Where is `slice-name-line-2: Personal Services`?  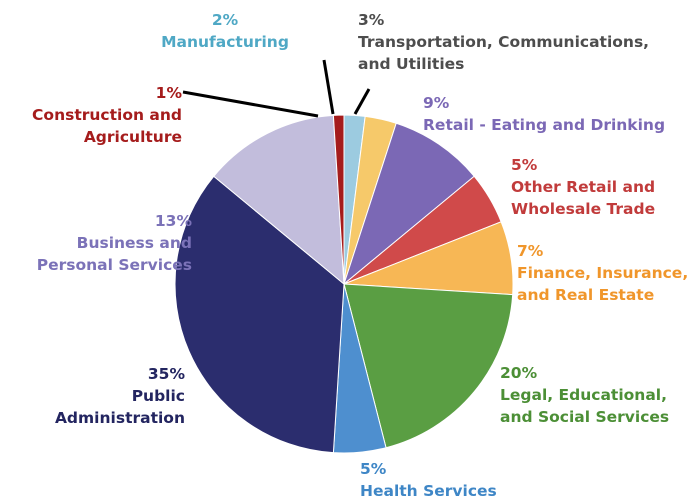
slice-name-line-2: Personal Services is located at coordinates (114, 265).